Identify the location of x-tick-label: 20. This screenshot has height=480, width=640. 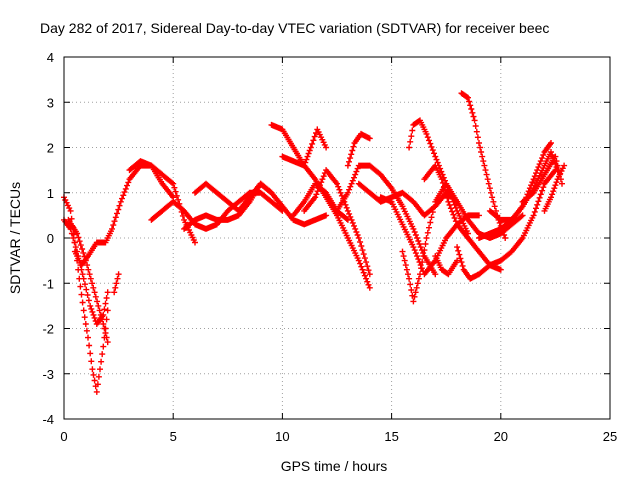
(501, 436).